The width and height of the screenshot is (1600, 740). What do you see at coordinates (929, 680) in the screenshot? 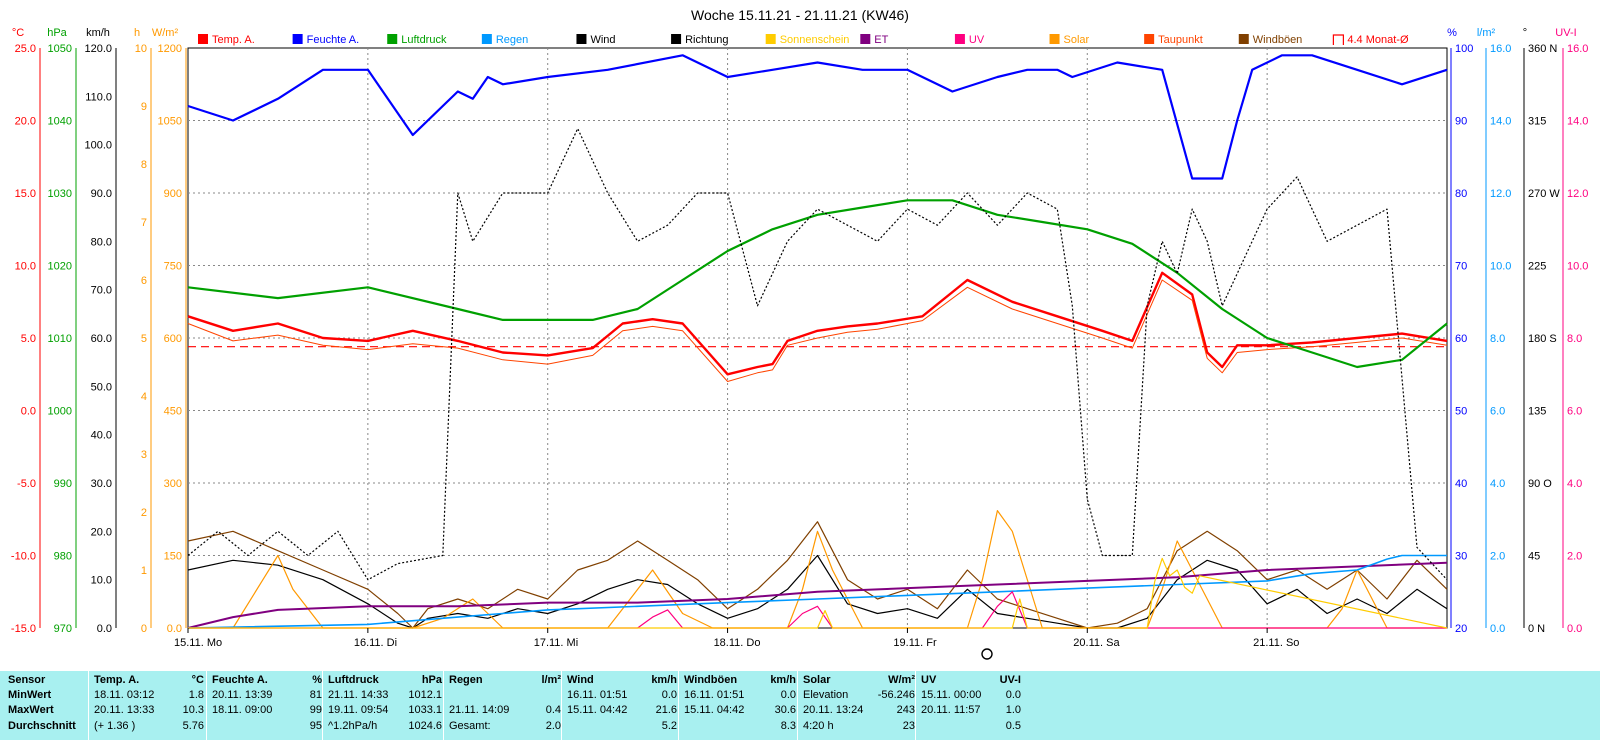
I see `stats-column-header: UV` at bounding box center [929, 680].